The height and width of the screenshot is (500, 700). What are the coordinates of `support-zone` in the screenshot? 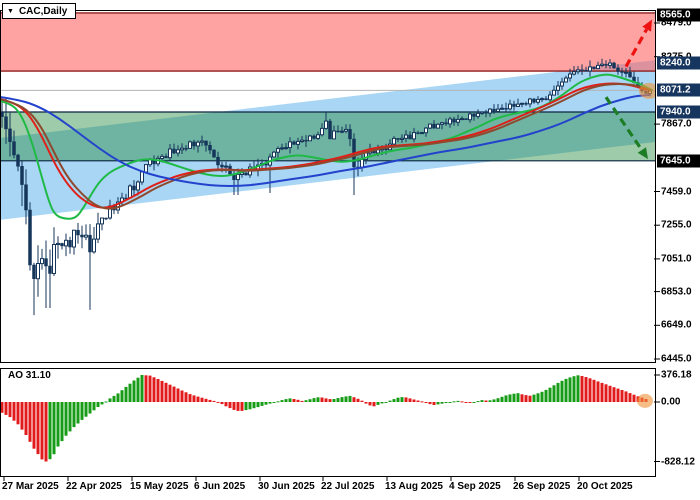 It's located at (328, 136).